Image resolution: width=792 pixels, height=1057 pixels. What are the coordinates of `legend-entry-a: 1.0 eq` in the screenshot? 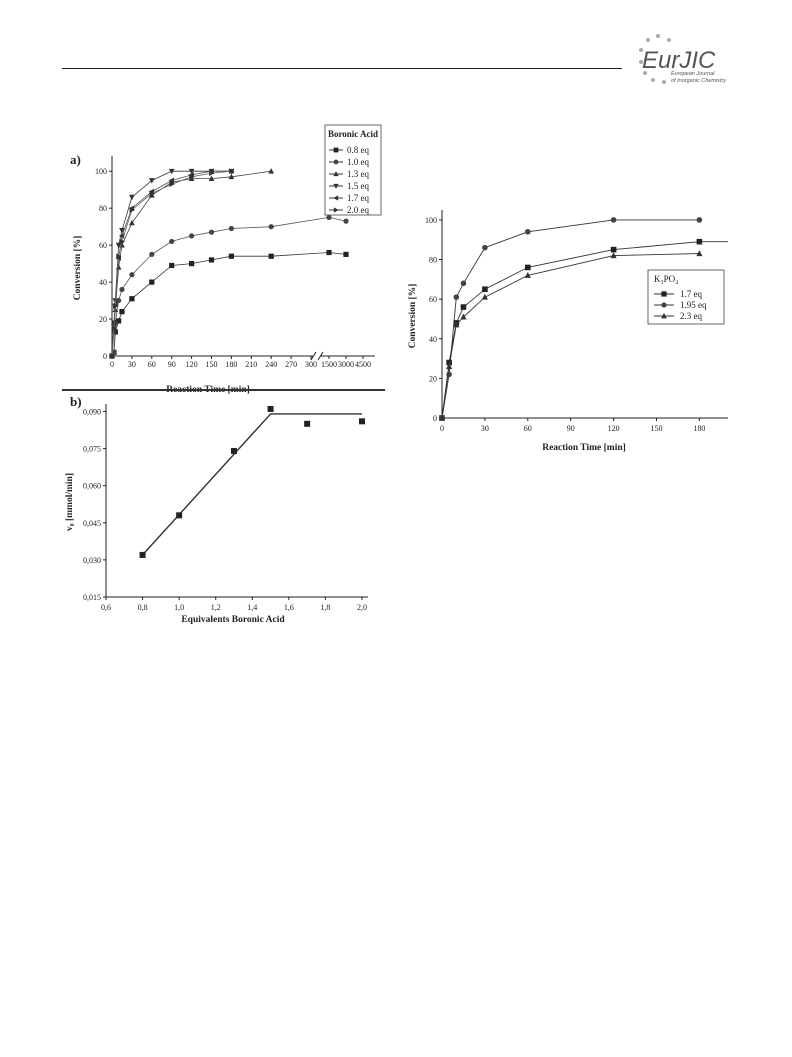 It's located at (358, 162).